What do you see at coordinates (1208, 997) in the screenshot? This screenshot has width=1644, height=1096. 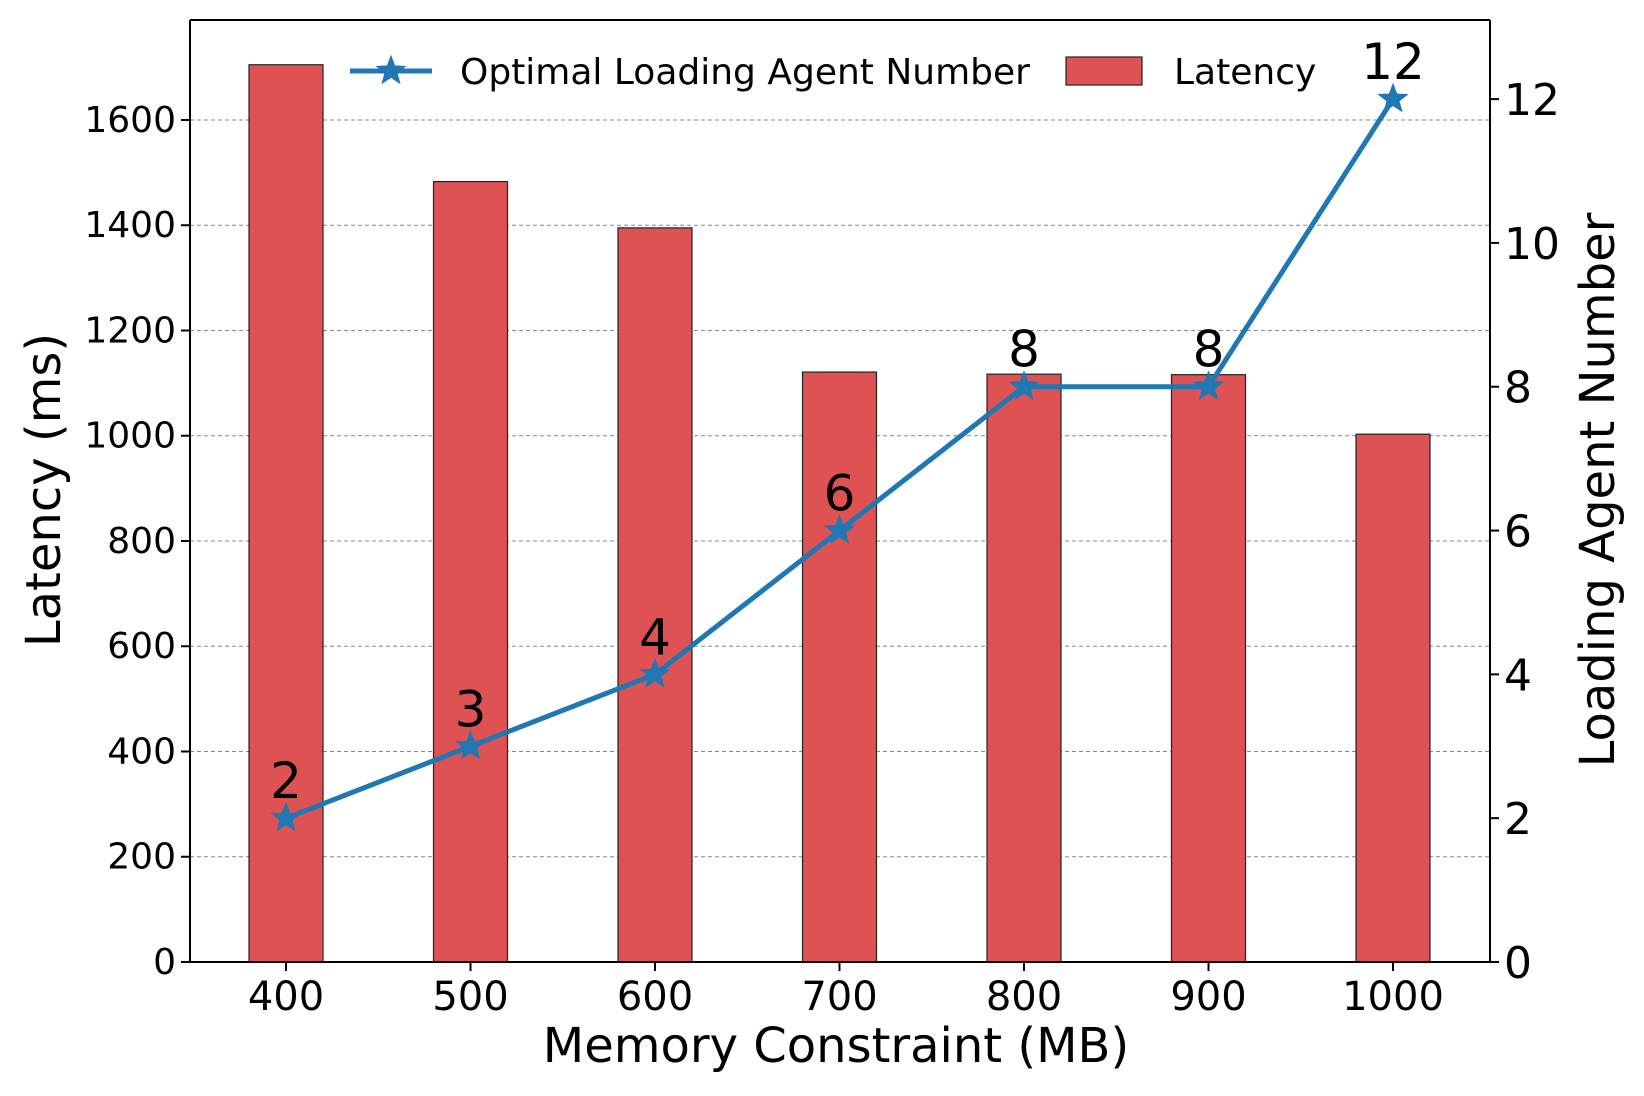 I see `x-tick-label: 900` at bounding box center [1208, 997].